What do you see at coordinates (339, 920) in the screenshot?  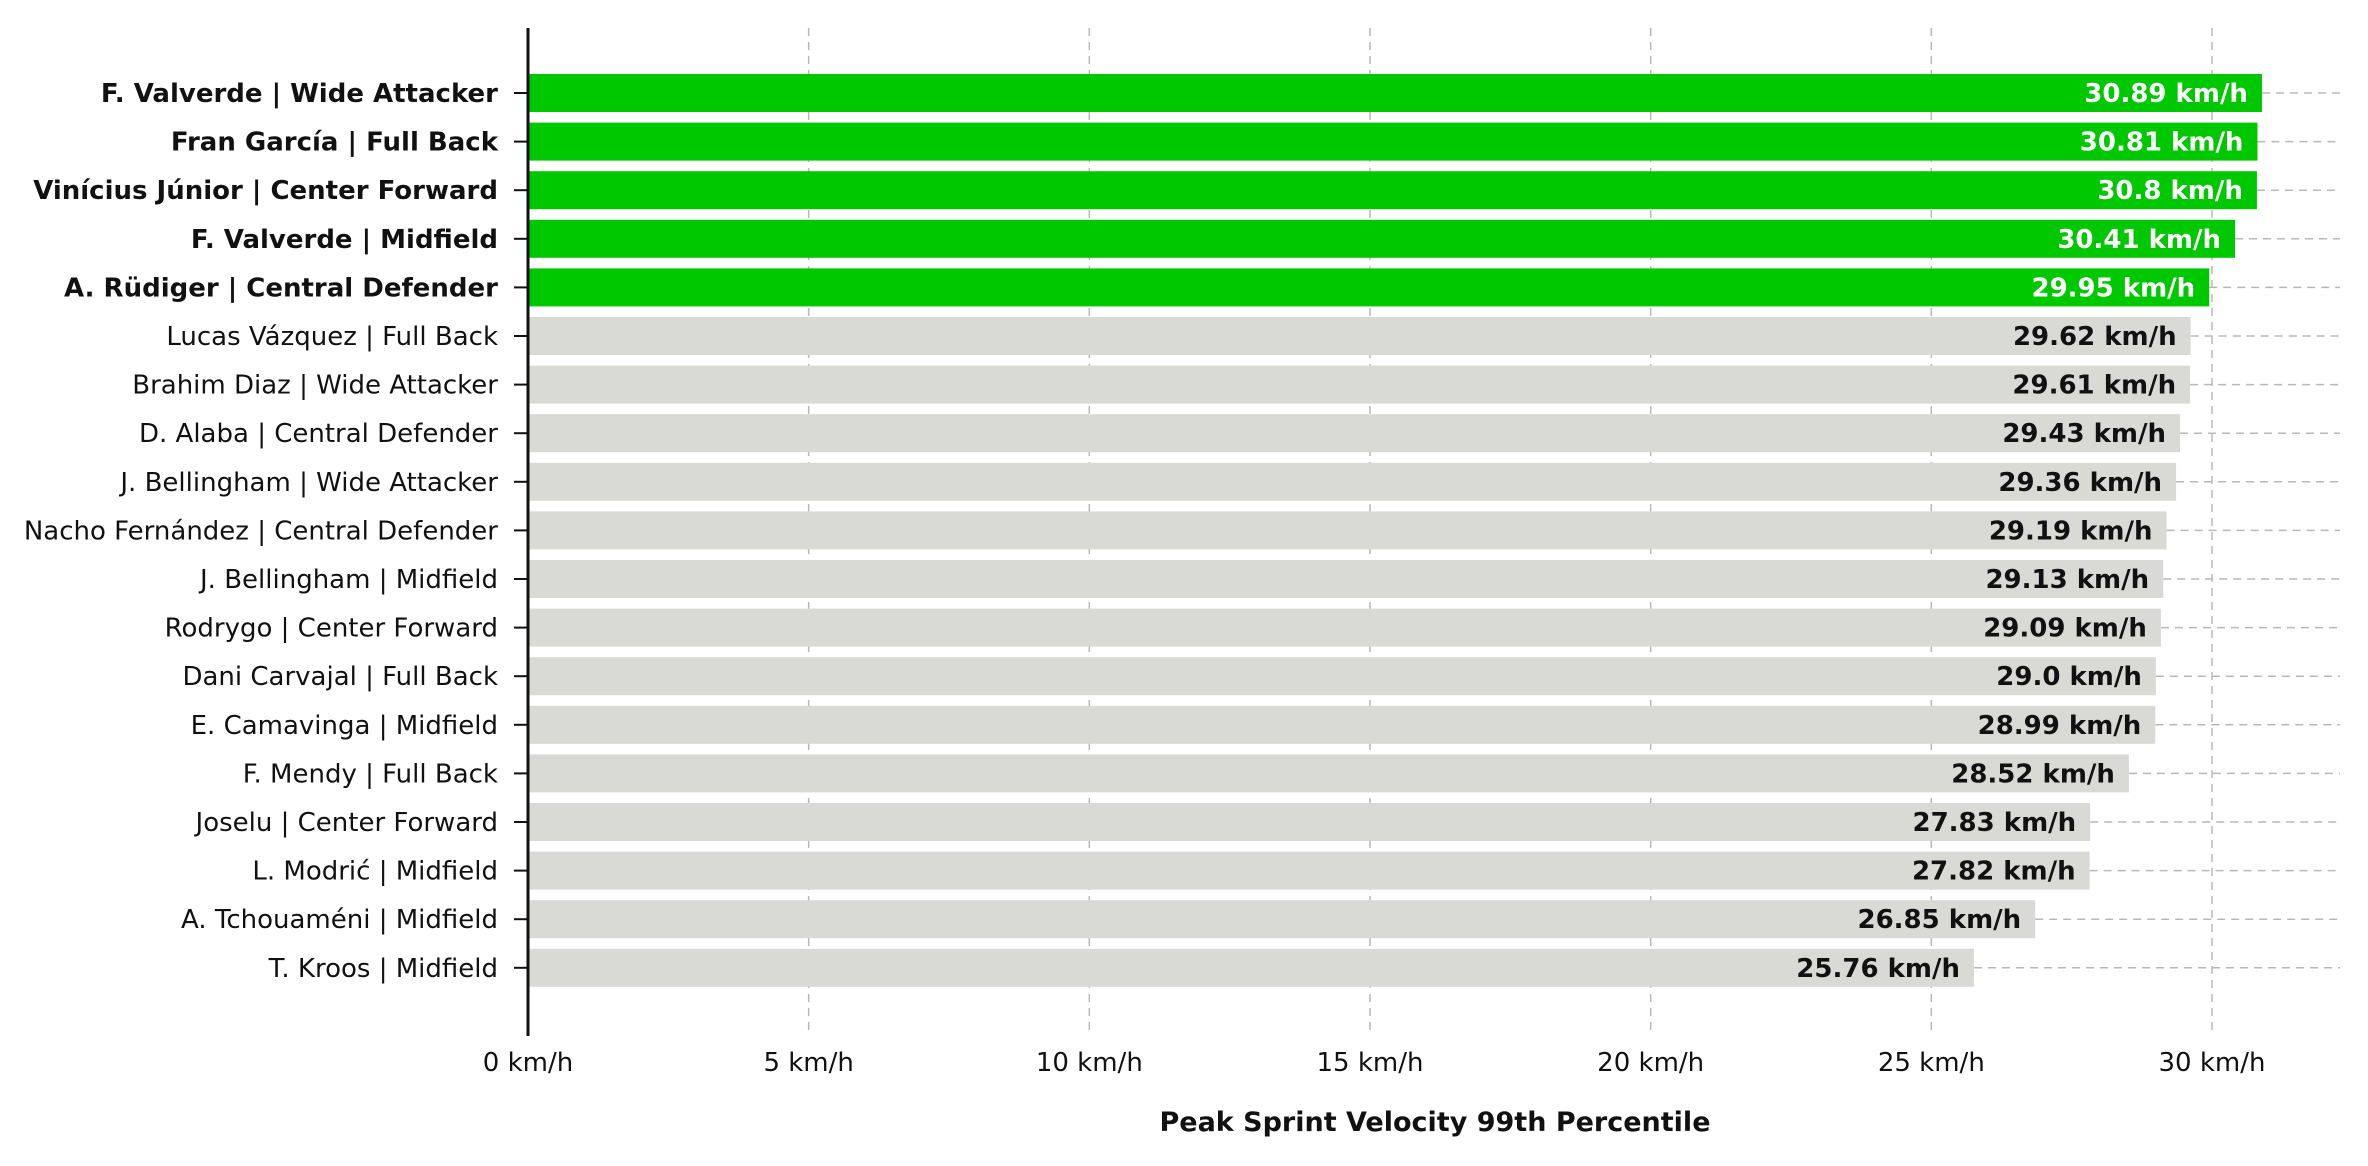 I see `y-tick-label: A. Tchouaméni | Midfield` at bounding box center [339, 920].